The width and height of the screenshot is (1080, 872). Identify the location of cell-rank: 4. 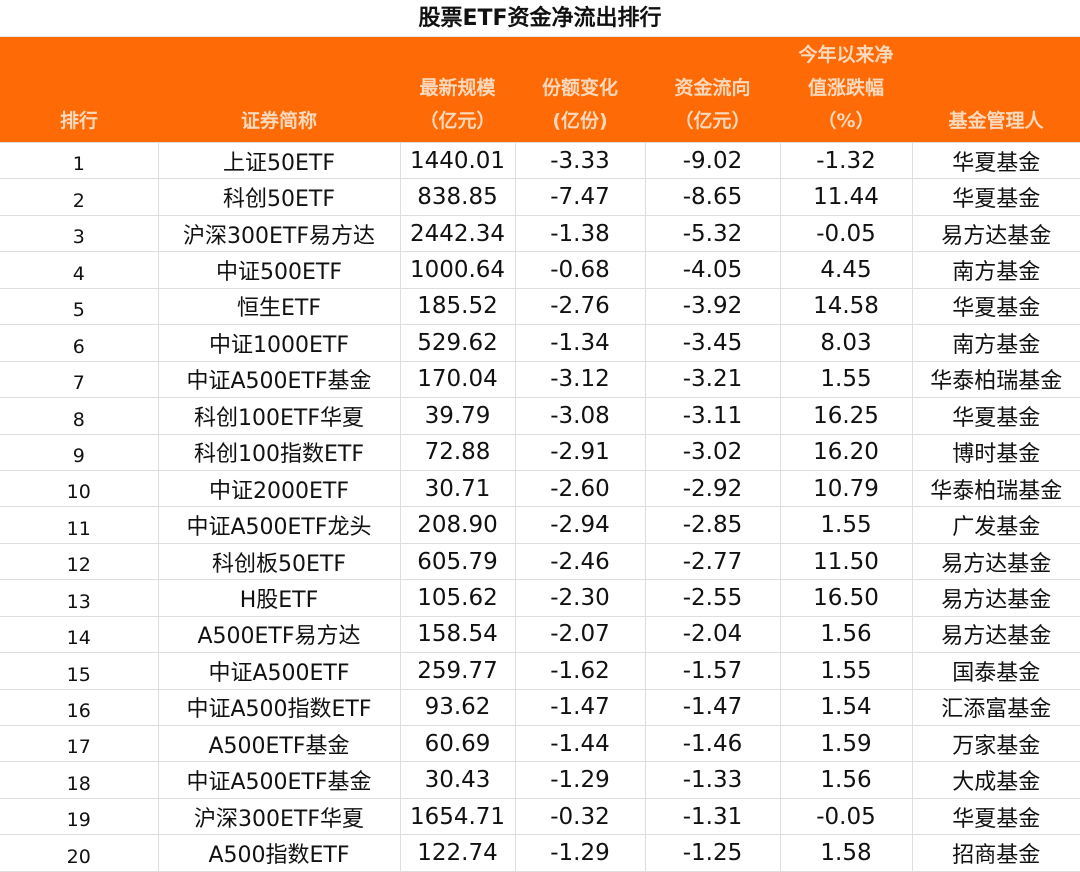
(79, 270).